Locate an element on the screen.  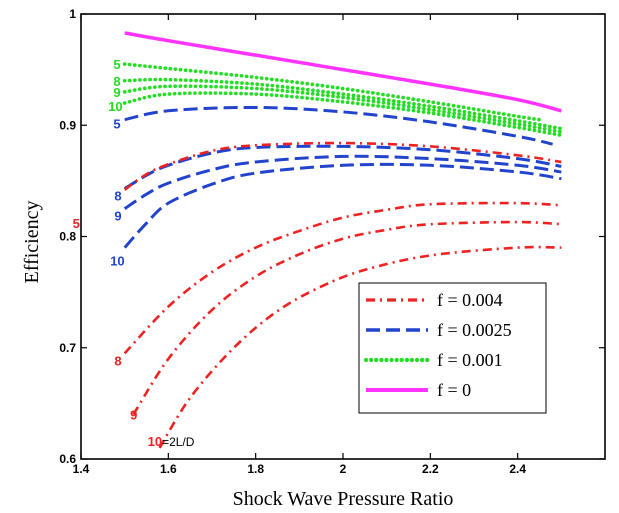
y-tick-label: 1 is located at coordinates (72, 14).